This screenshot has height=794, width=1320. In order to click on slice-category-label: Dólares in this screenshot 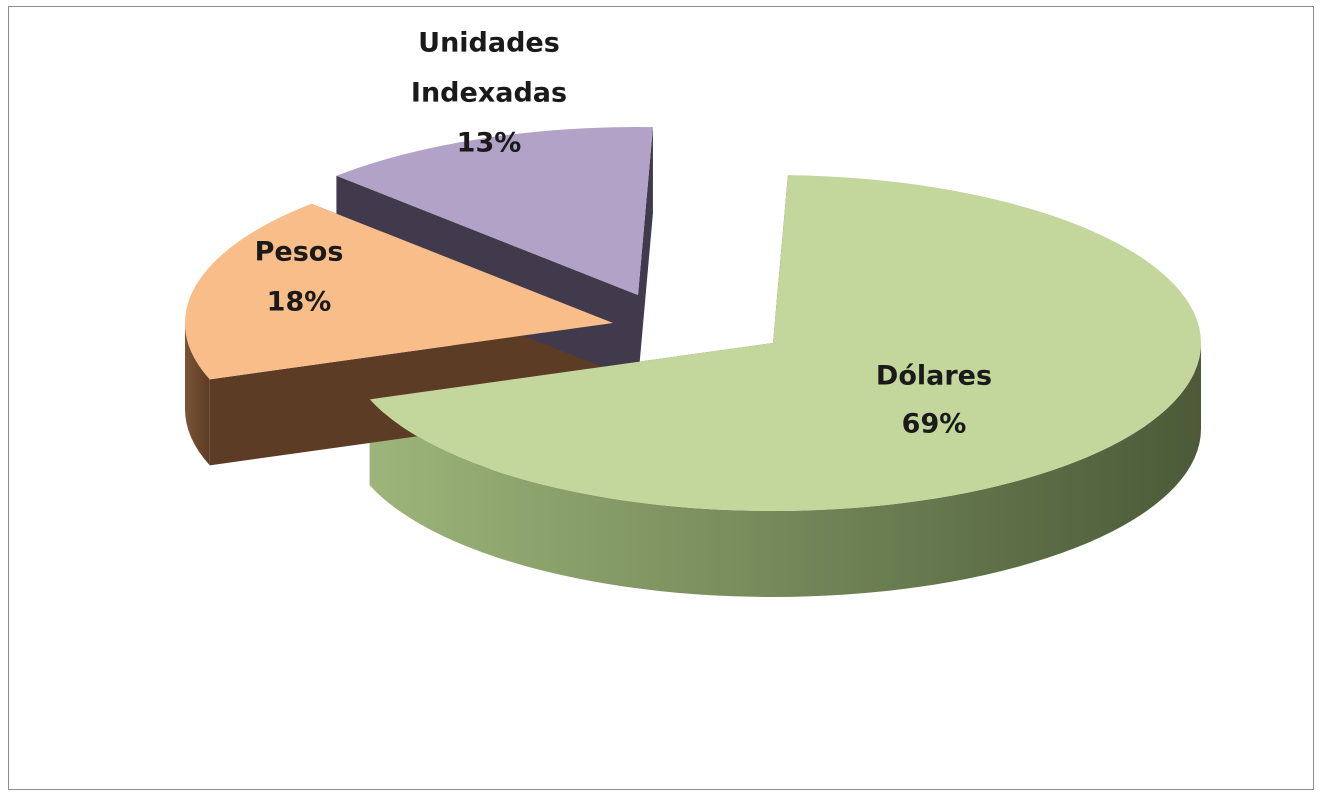, I will do `click(934, 376)`.